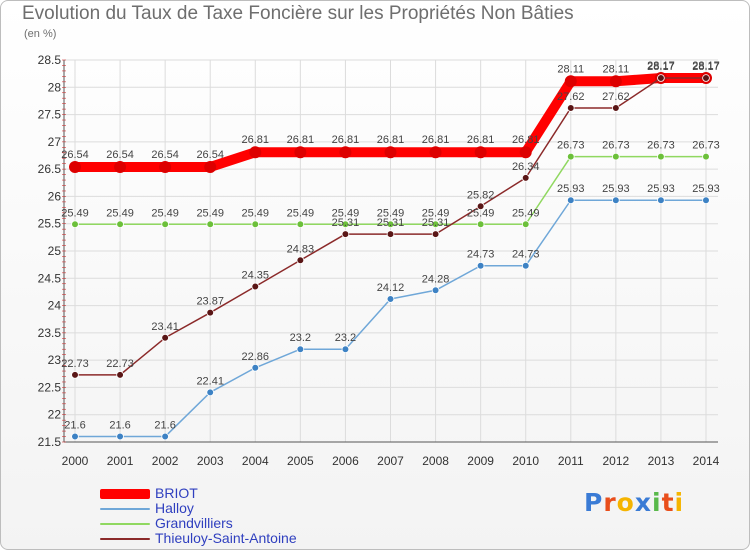  I want to click on legend-swatch-grandvilliers, so click(125, 523).